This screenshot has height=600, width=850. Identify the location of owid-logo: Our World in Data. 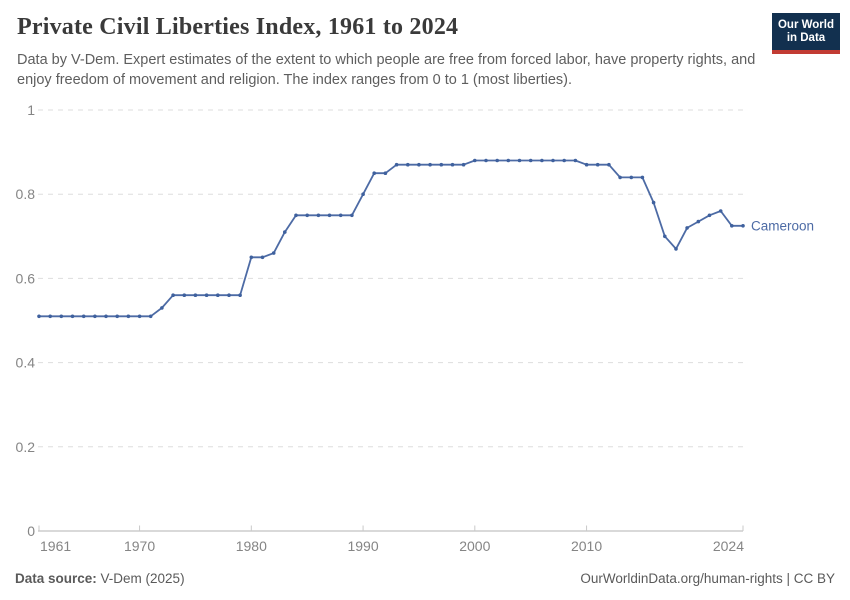
(806, 33).